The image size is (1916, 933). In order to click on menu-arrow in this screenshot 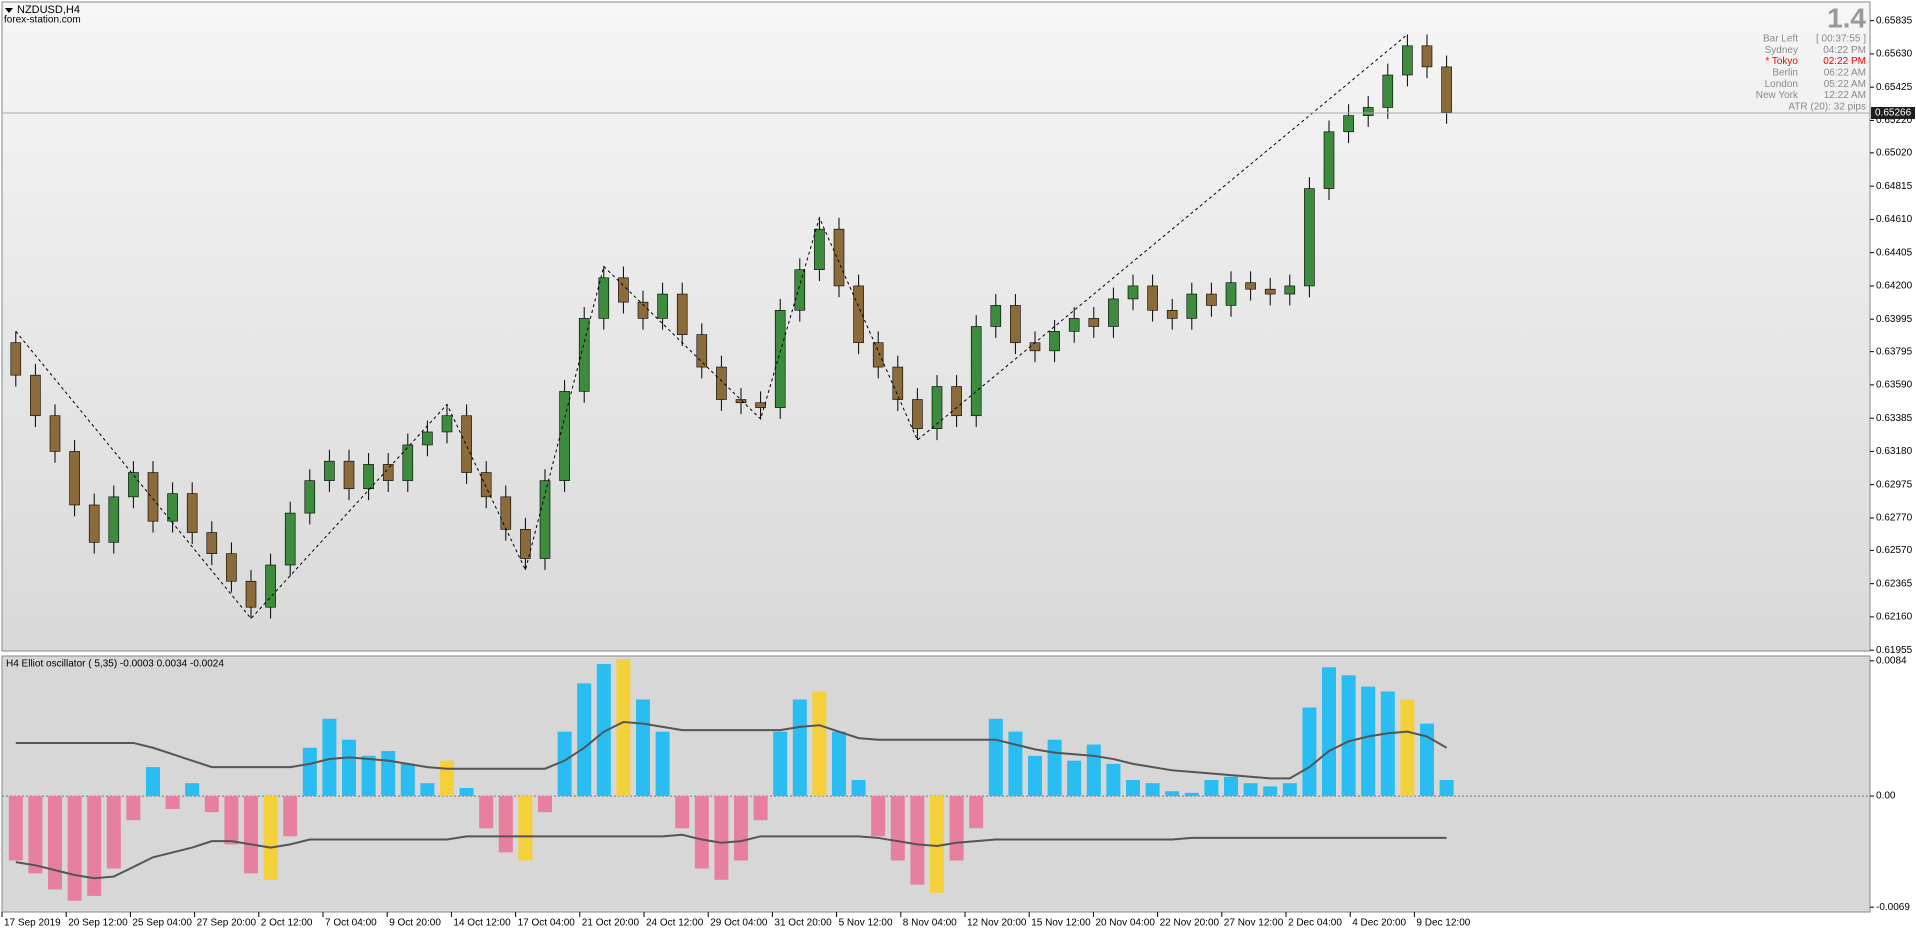, I will do `click(9, 10)`.